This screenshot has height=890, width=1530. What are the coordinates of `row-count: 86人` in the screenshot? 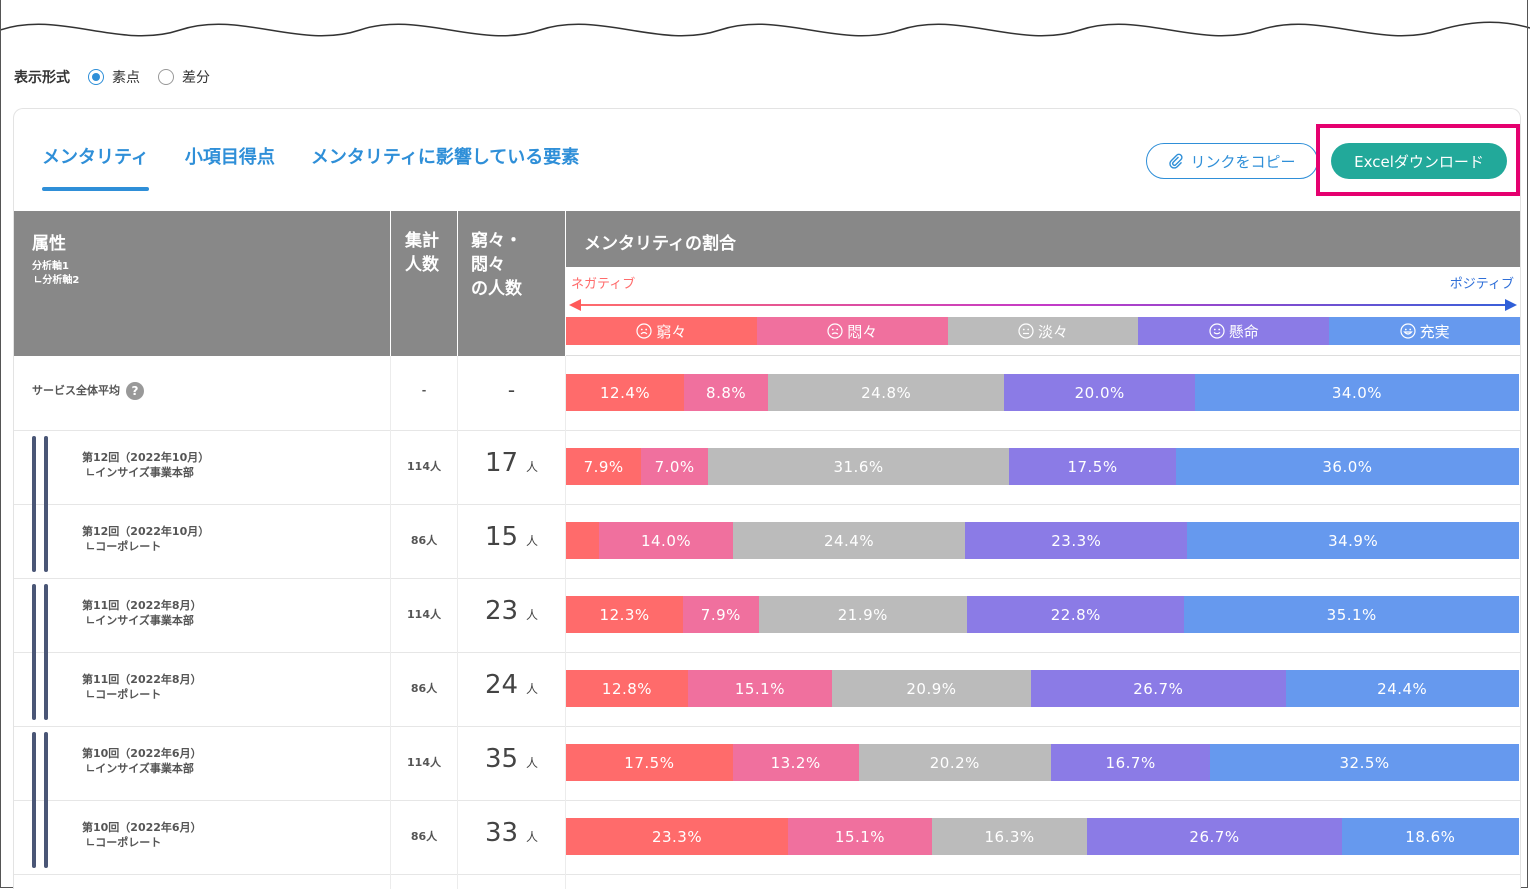 It's located at (424, 688).